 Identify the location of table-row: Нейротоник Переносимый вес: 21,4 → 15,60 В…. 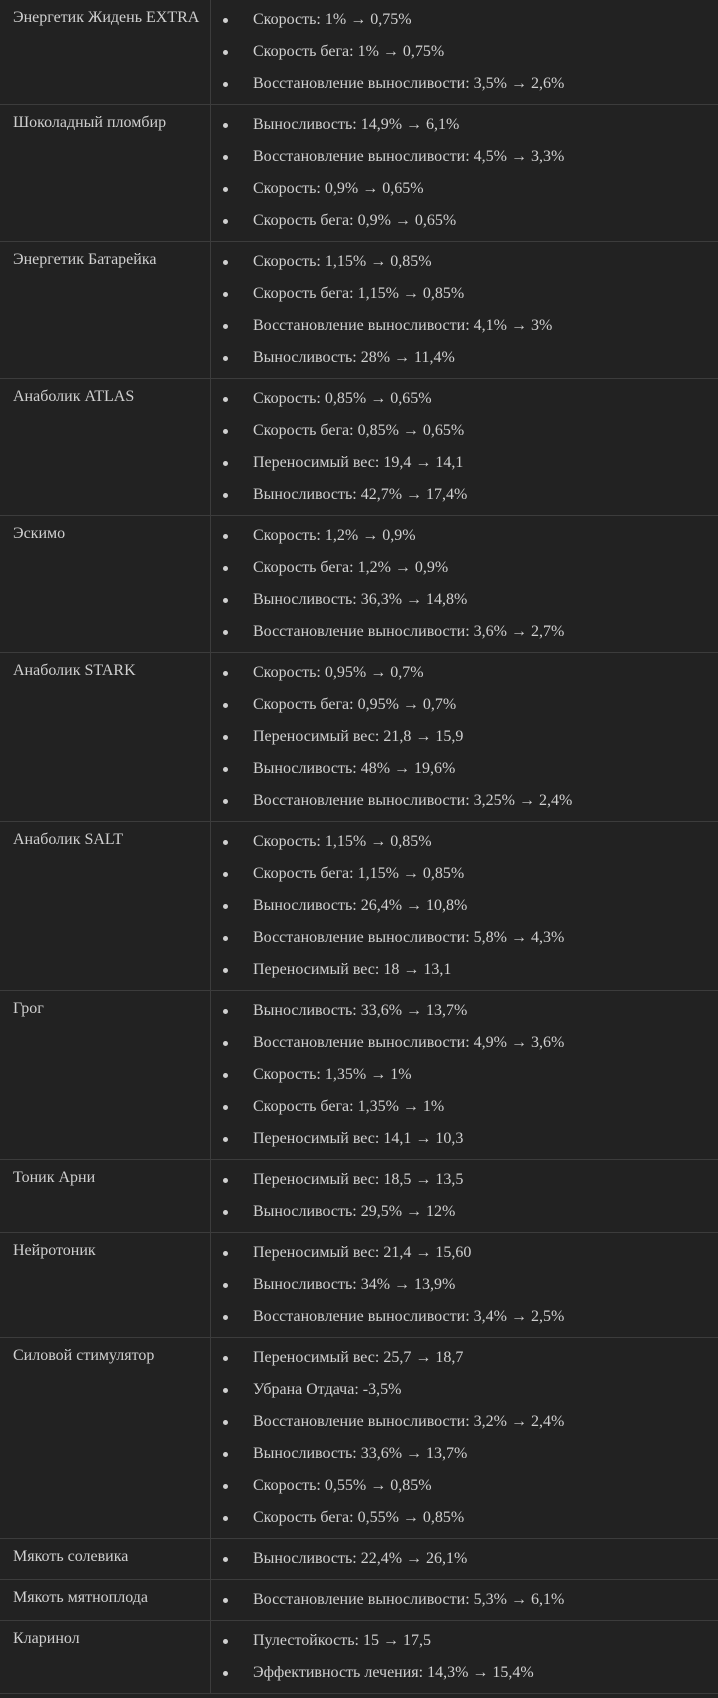
(359, 1285).